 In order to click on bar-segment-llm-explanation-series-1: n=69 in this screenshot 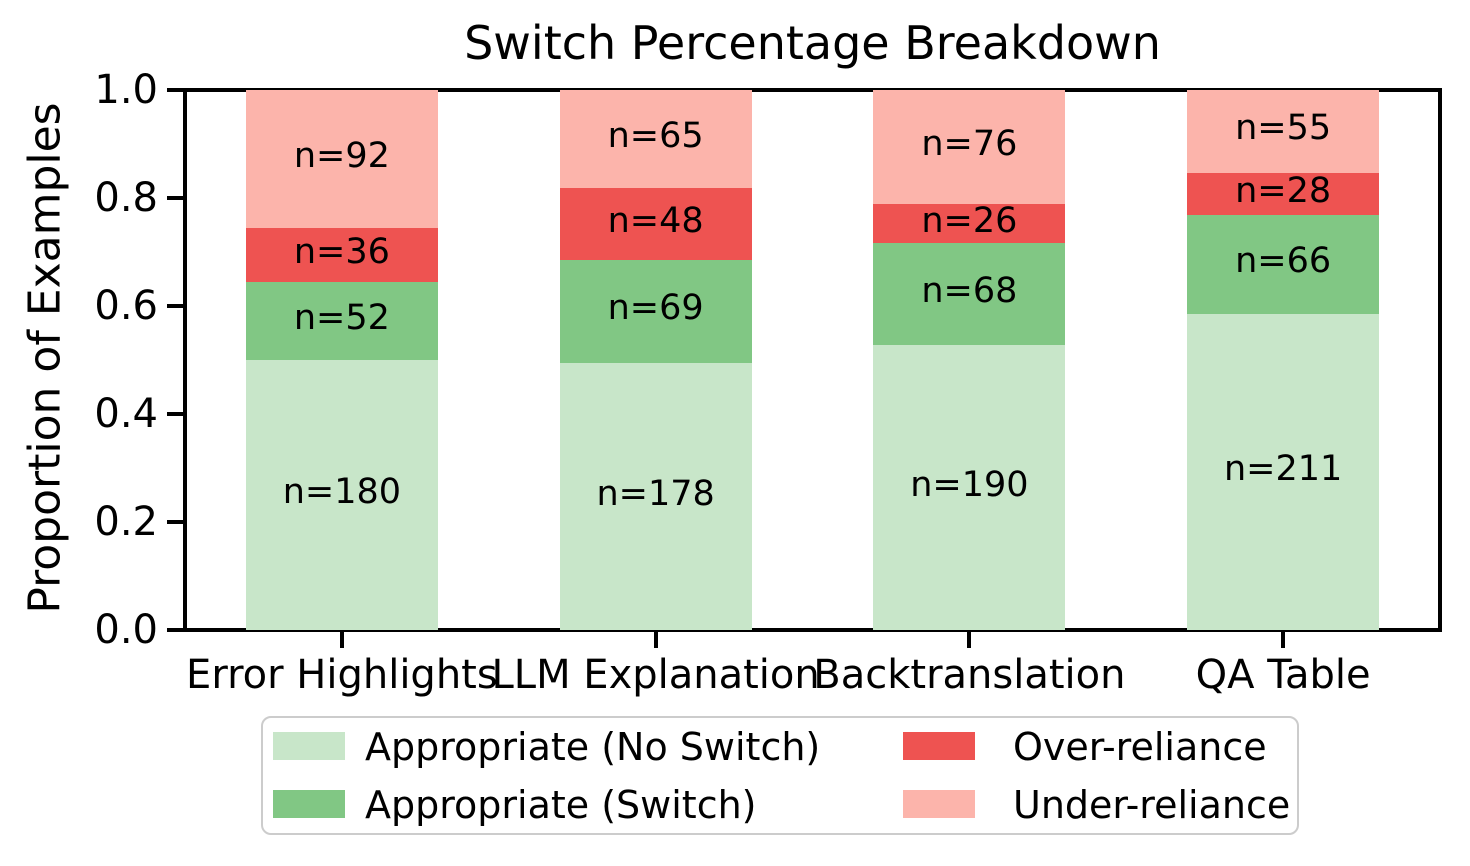, I will do `click(655, 311)`.